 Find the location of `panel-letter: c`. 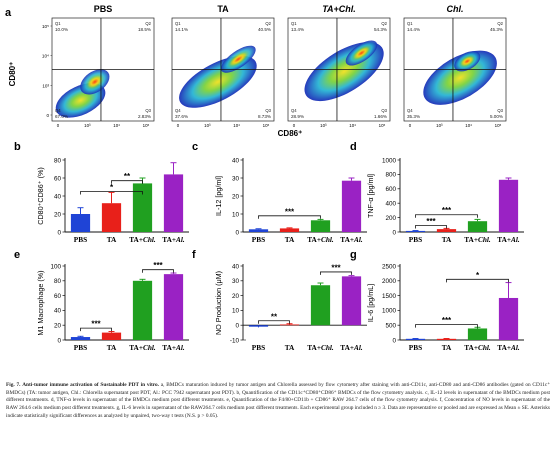

panel-letter: c is located at coordinates (195, 147).